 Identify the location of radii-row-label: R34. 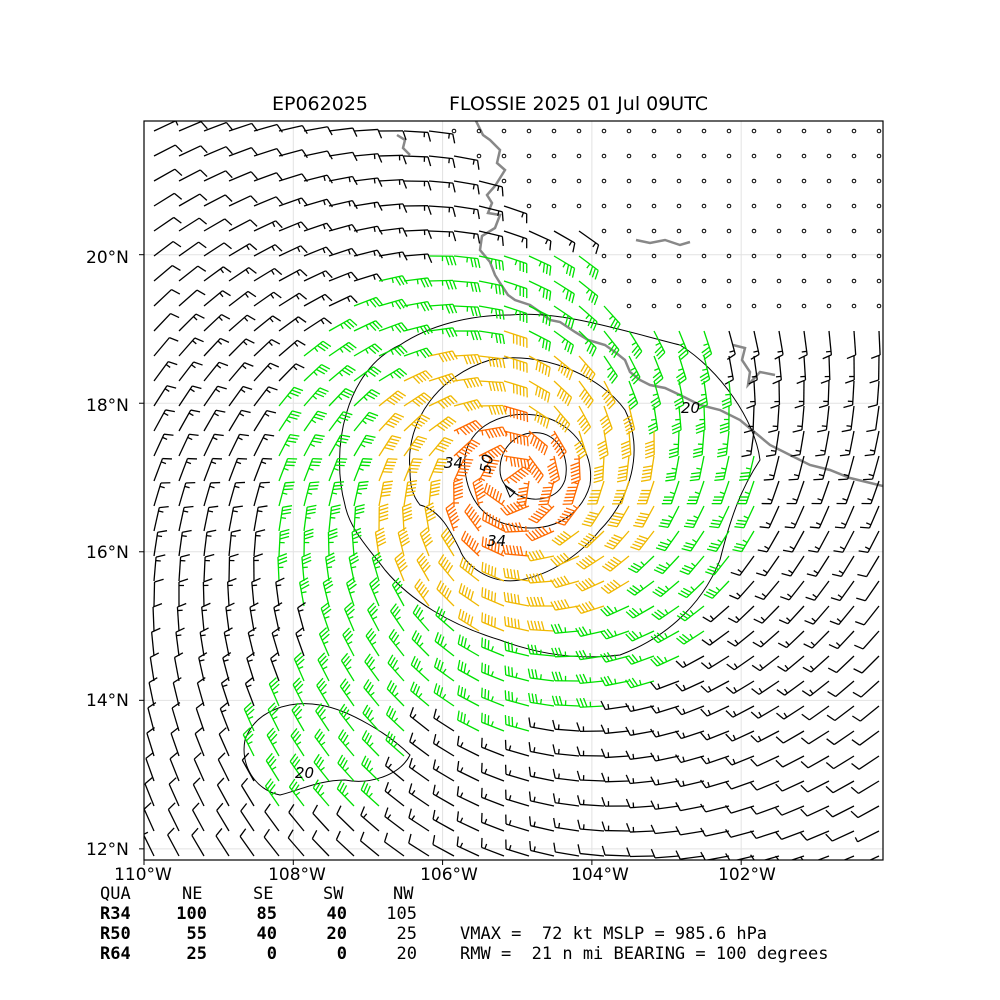
(115, 914).